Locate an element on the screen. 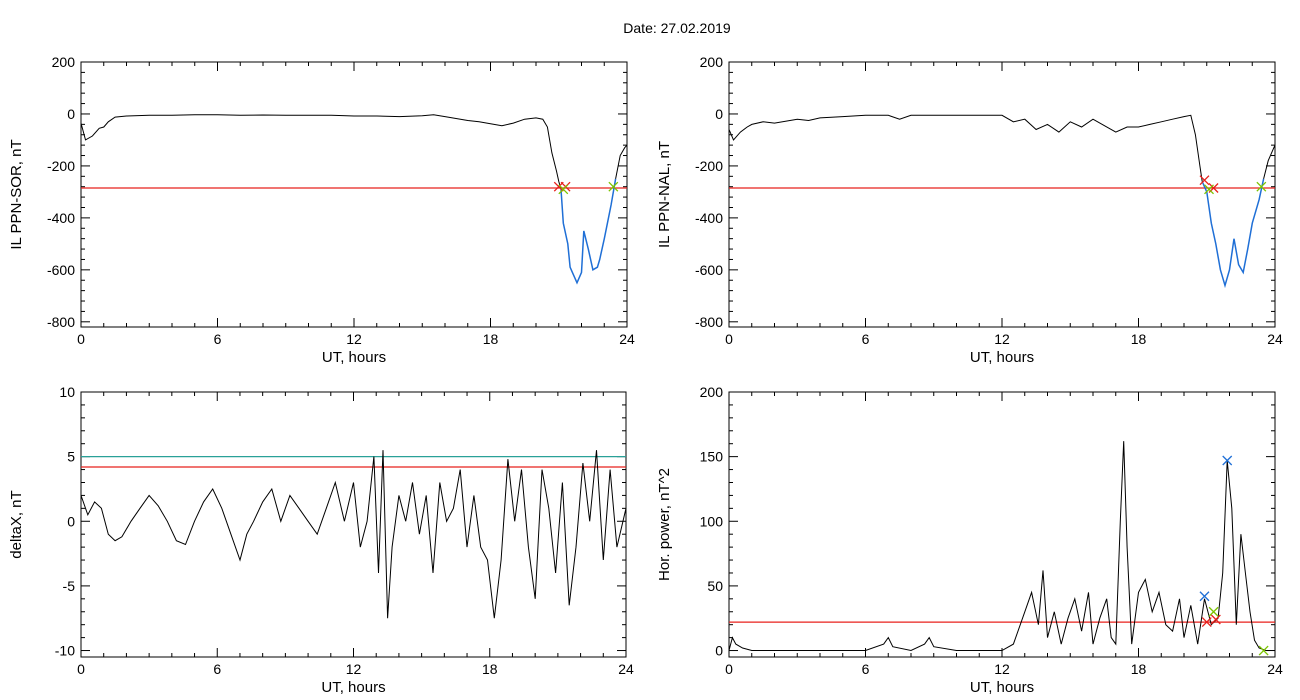  y-tick-label: 50 is located at coordinates (715, 586).